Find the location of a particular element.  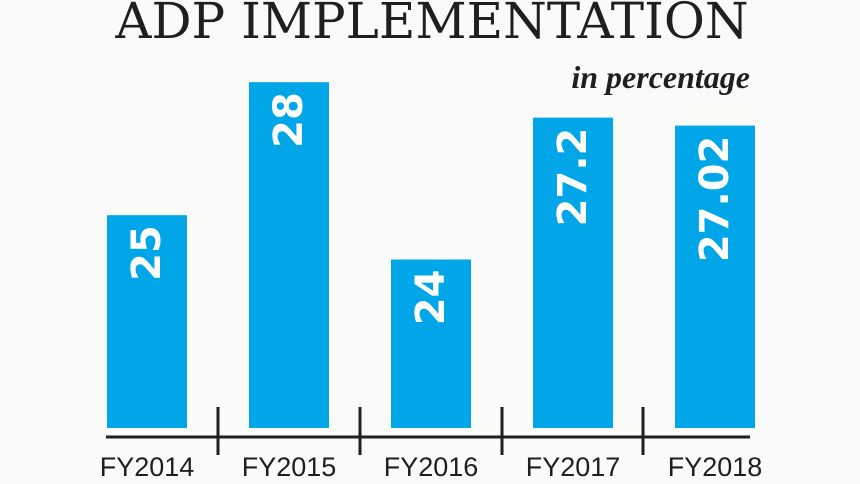

bar-fy2017 is located at coordinates (573, 273).